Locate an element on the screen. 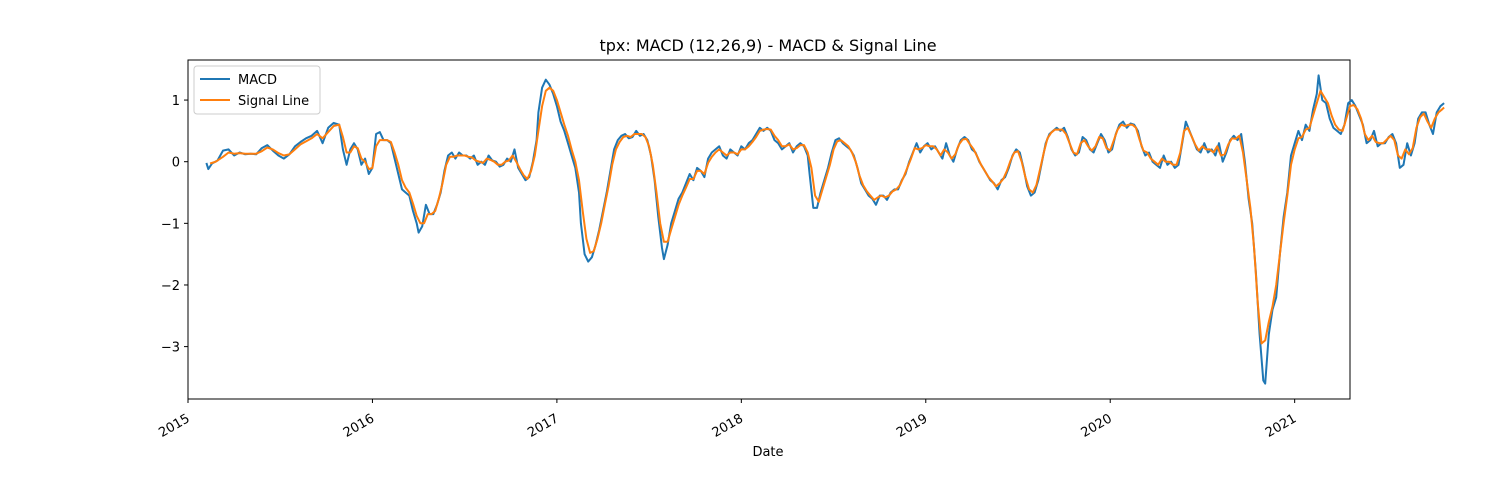 Image resolution: width=1500 pixels, height=500 pixels. y-axis: 1 0 −1 −2 −3 is located at coordinates (174, 225).